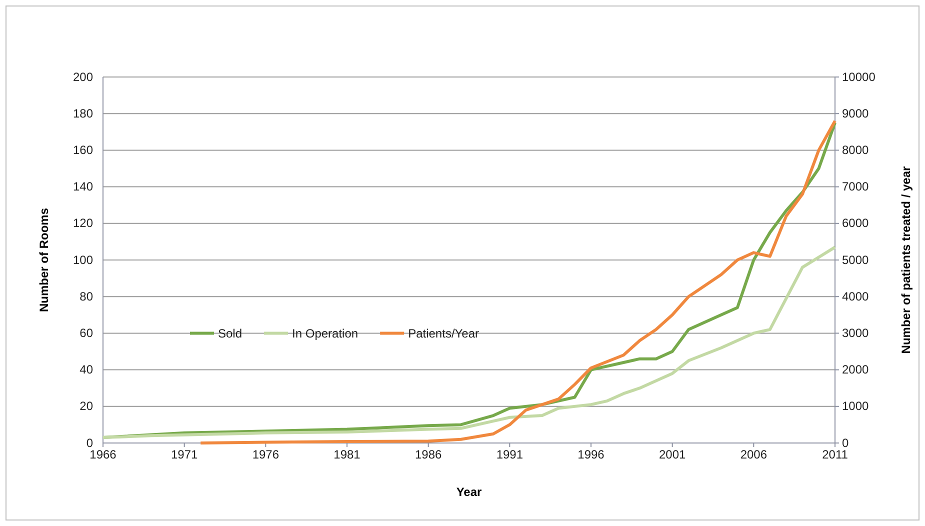 The image size is (925, 526). Describe the element at coordinates (591, 455) in the screenshot. I see `x-tick-label: 1996` at that location.